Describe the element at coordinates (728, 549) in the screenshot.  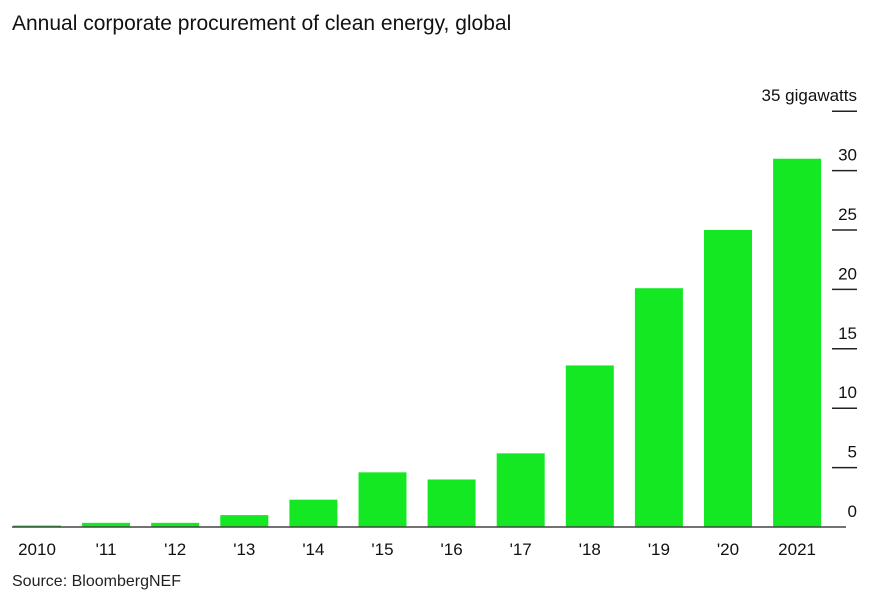
I see `x-tick-label: '20` at that location.